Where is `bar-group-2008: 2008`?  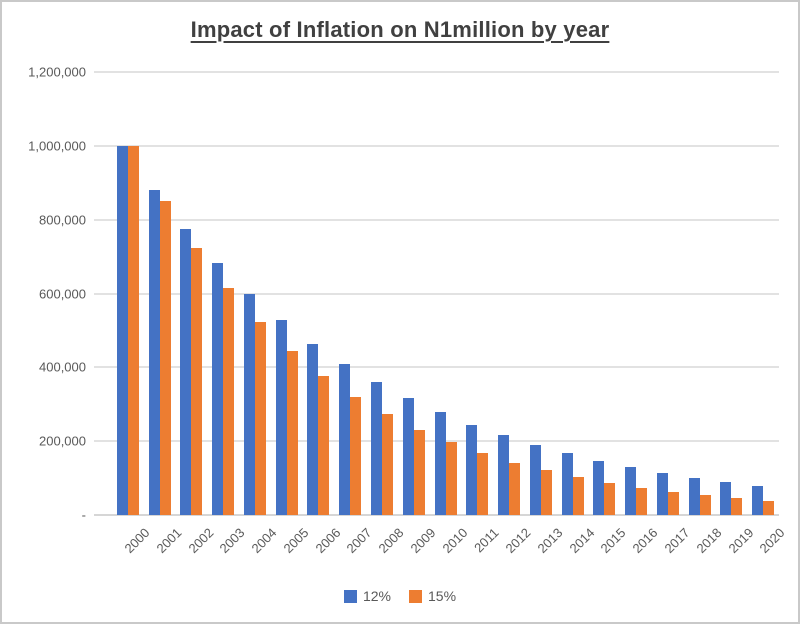
bar-group-2008: 2008 is located at coordinates (386, 314).